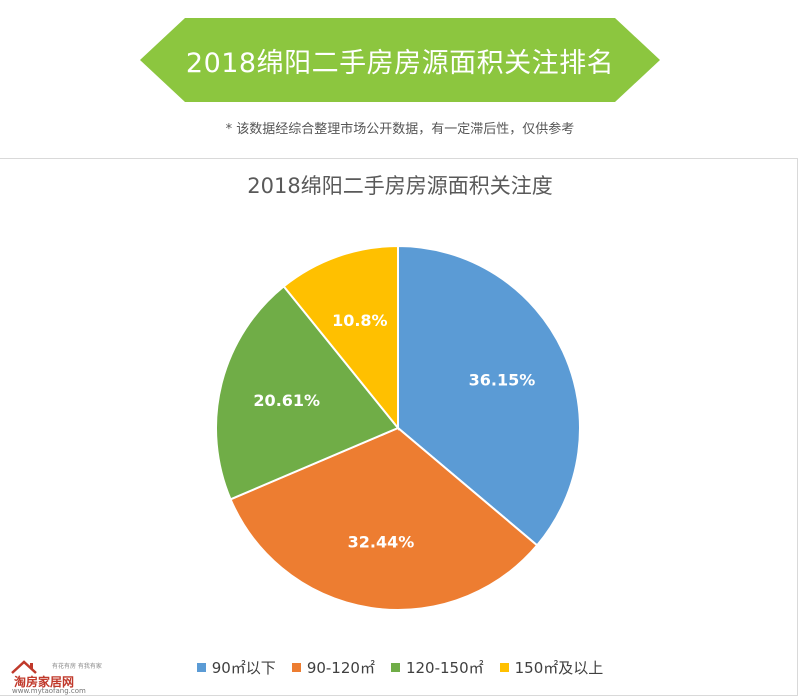  Describe the element at coordinates (243, 668) in the screenshot. I see `legend-label: 90㎡以下` at that location.